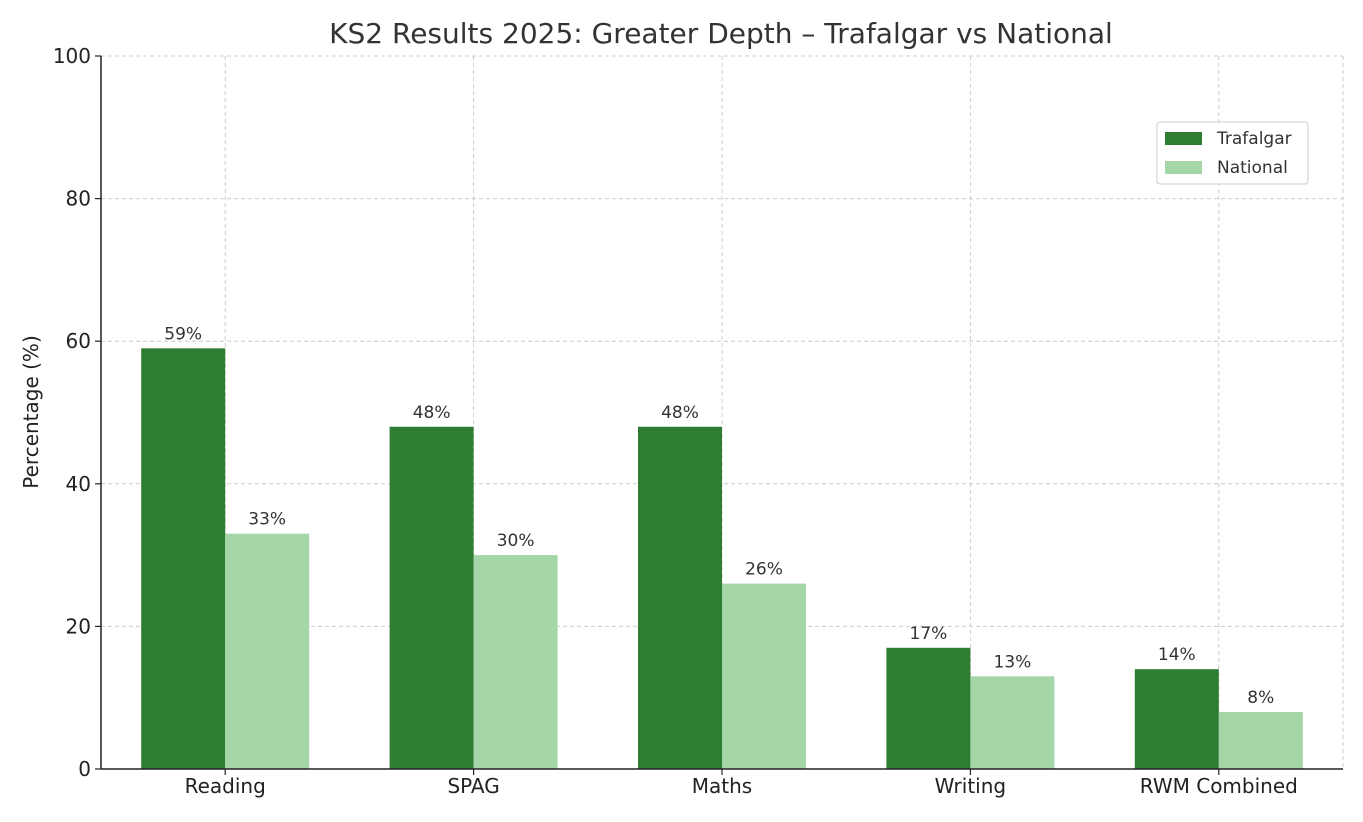 The width and height of the screenshot is (1363, 822). What do you see at coordinates (1260, 698) in the screenshot?
I see `data-label: 8%` at bounding box center [1260, 698].